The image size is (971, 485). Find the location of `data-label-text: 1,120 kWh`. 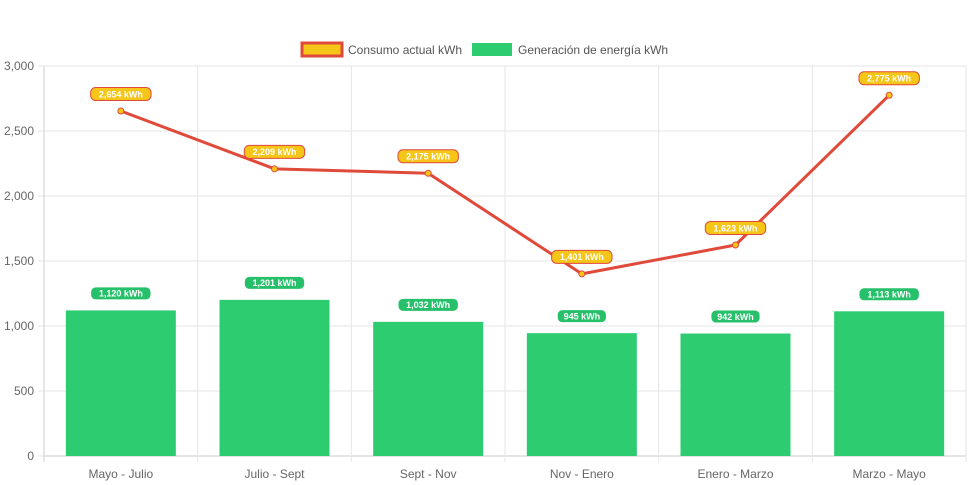

data-label-text: 1,120 kWh is located at coordinates (121, 294).